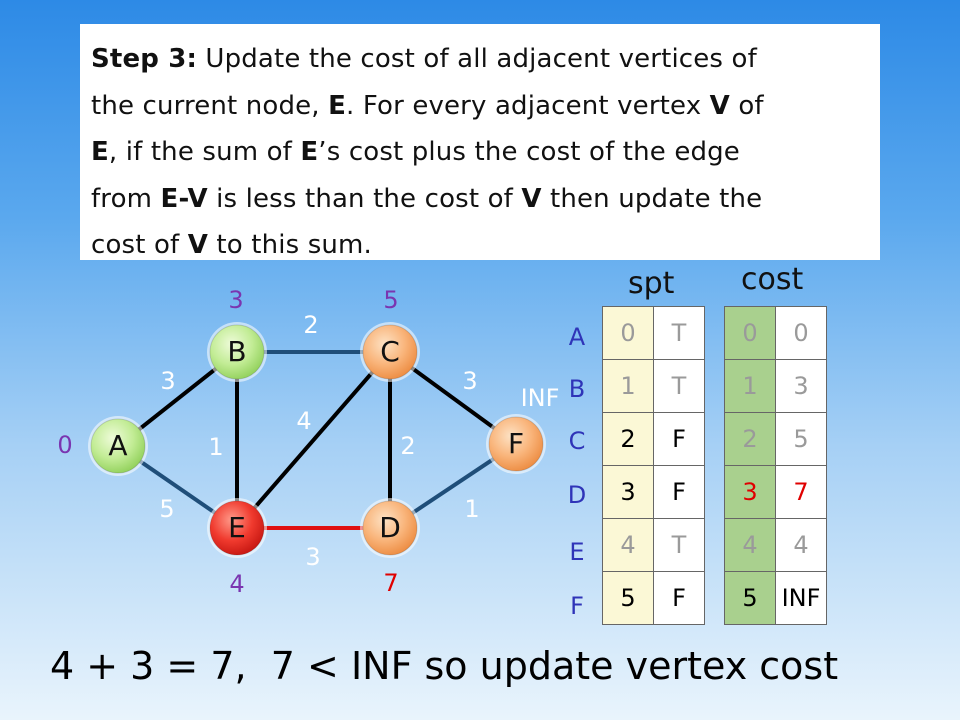  I want to click on instruction-text: of, so click(746, 105).